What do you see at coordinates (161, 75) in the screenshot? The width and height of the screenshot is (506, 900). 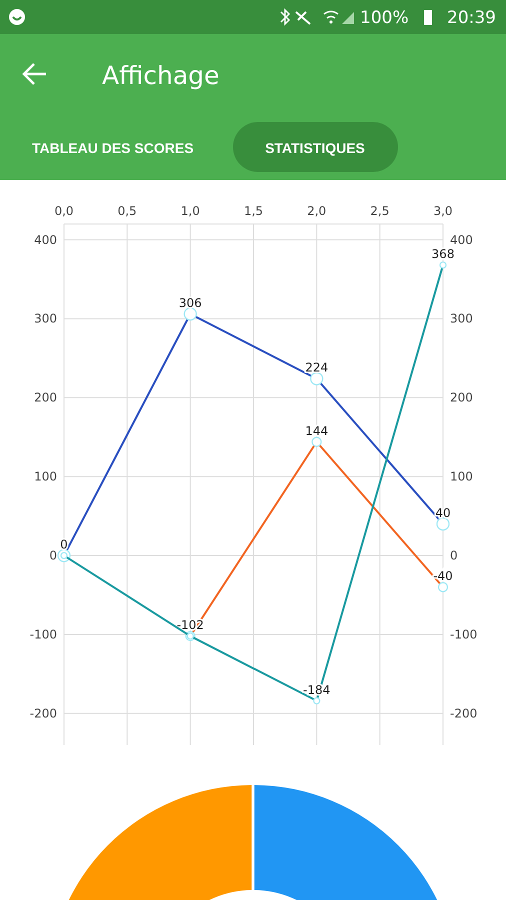 I see `chart-title: Affichage` at bounding box center [161, 75].